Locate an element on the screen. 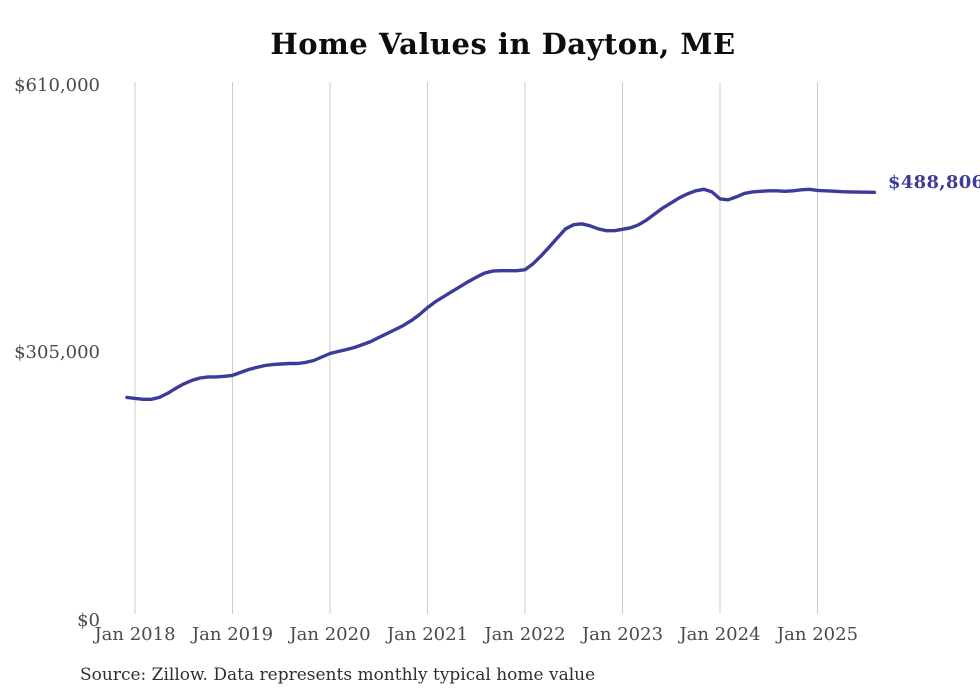 This screenshot has height=699, width=980. end-value-label: $488,806 is located at coordinates (934, 182).